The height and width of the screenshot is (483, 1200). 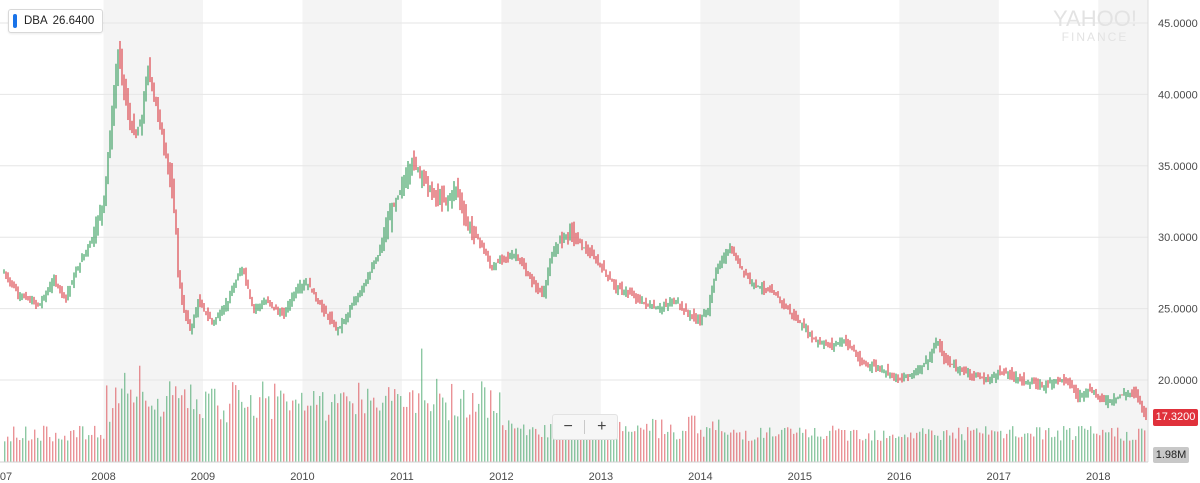 I want to click on zoom-in-button: +, so click(x=602, y=426).